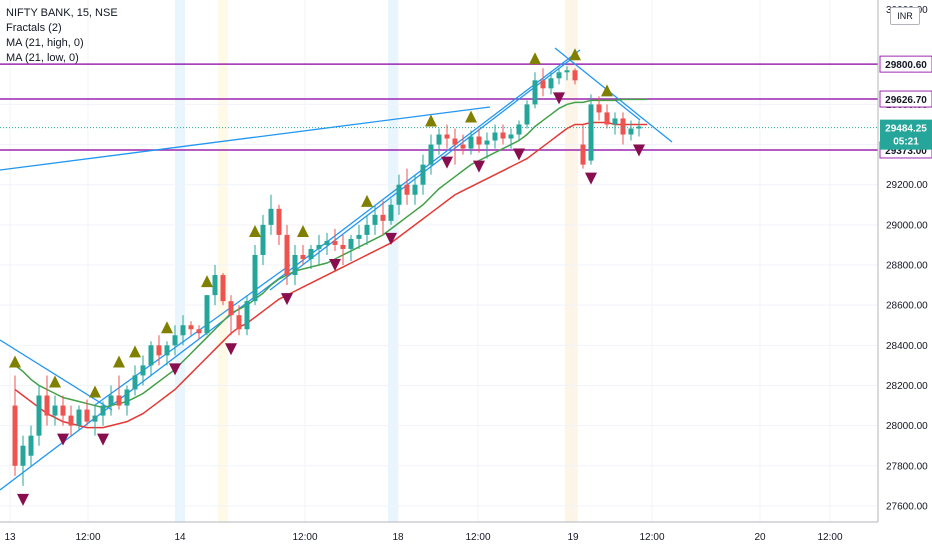  What do you see at coordinates (573, 537) in the screenshot?
I see `time-tick-label-6: 19` at bounding box center [573, 537].